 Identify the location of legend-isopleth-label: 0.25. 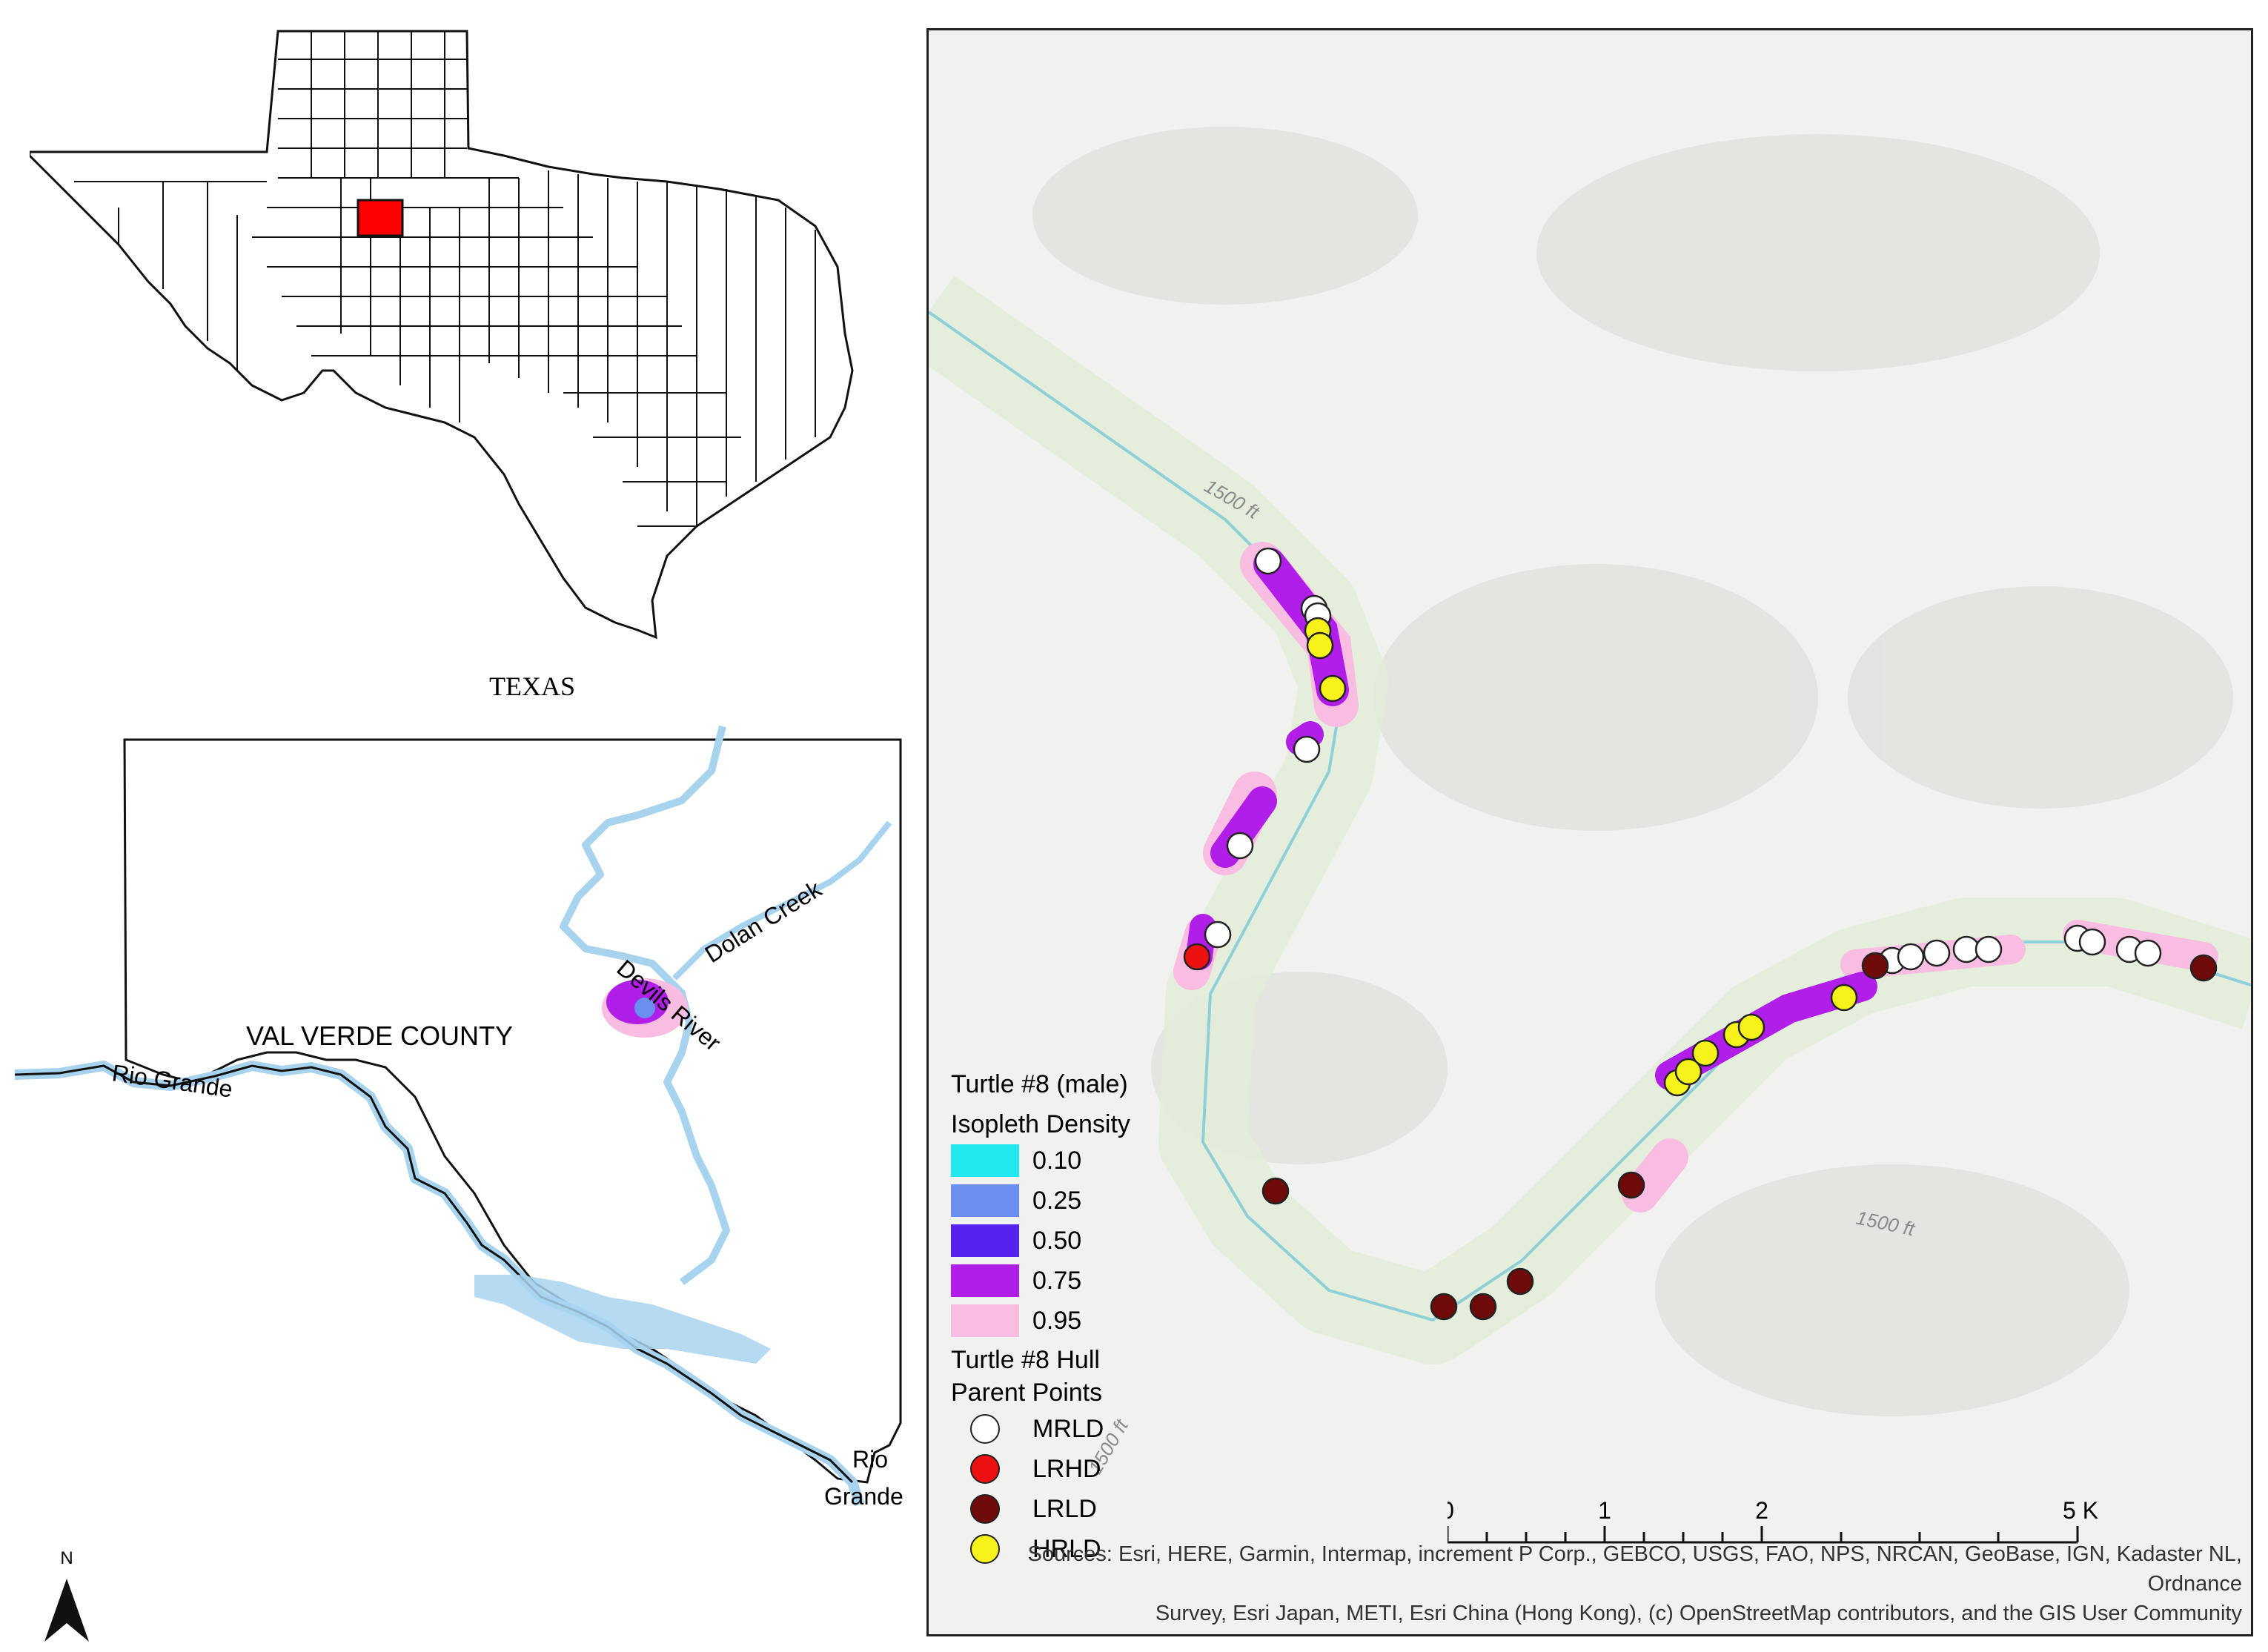
(1057, 1201).